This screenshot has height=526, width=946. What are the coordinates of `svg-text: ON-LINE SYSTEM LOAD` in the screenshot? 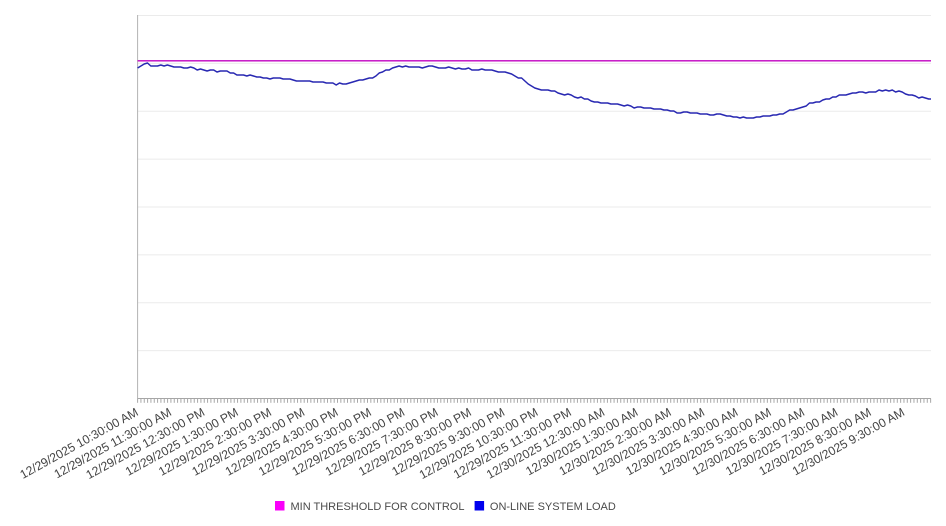 It's located at (553, 507).